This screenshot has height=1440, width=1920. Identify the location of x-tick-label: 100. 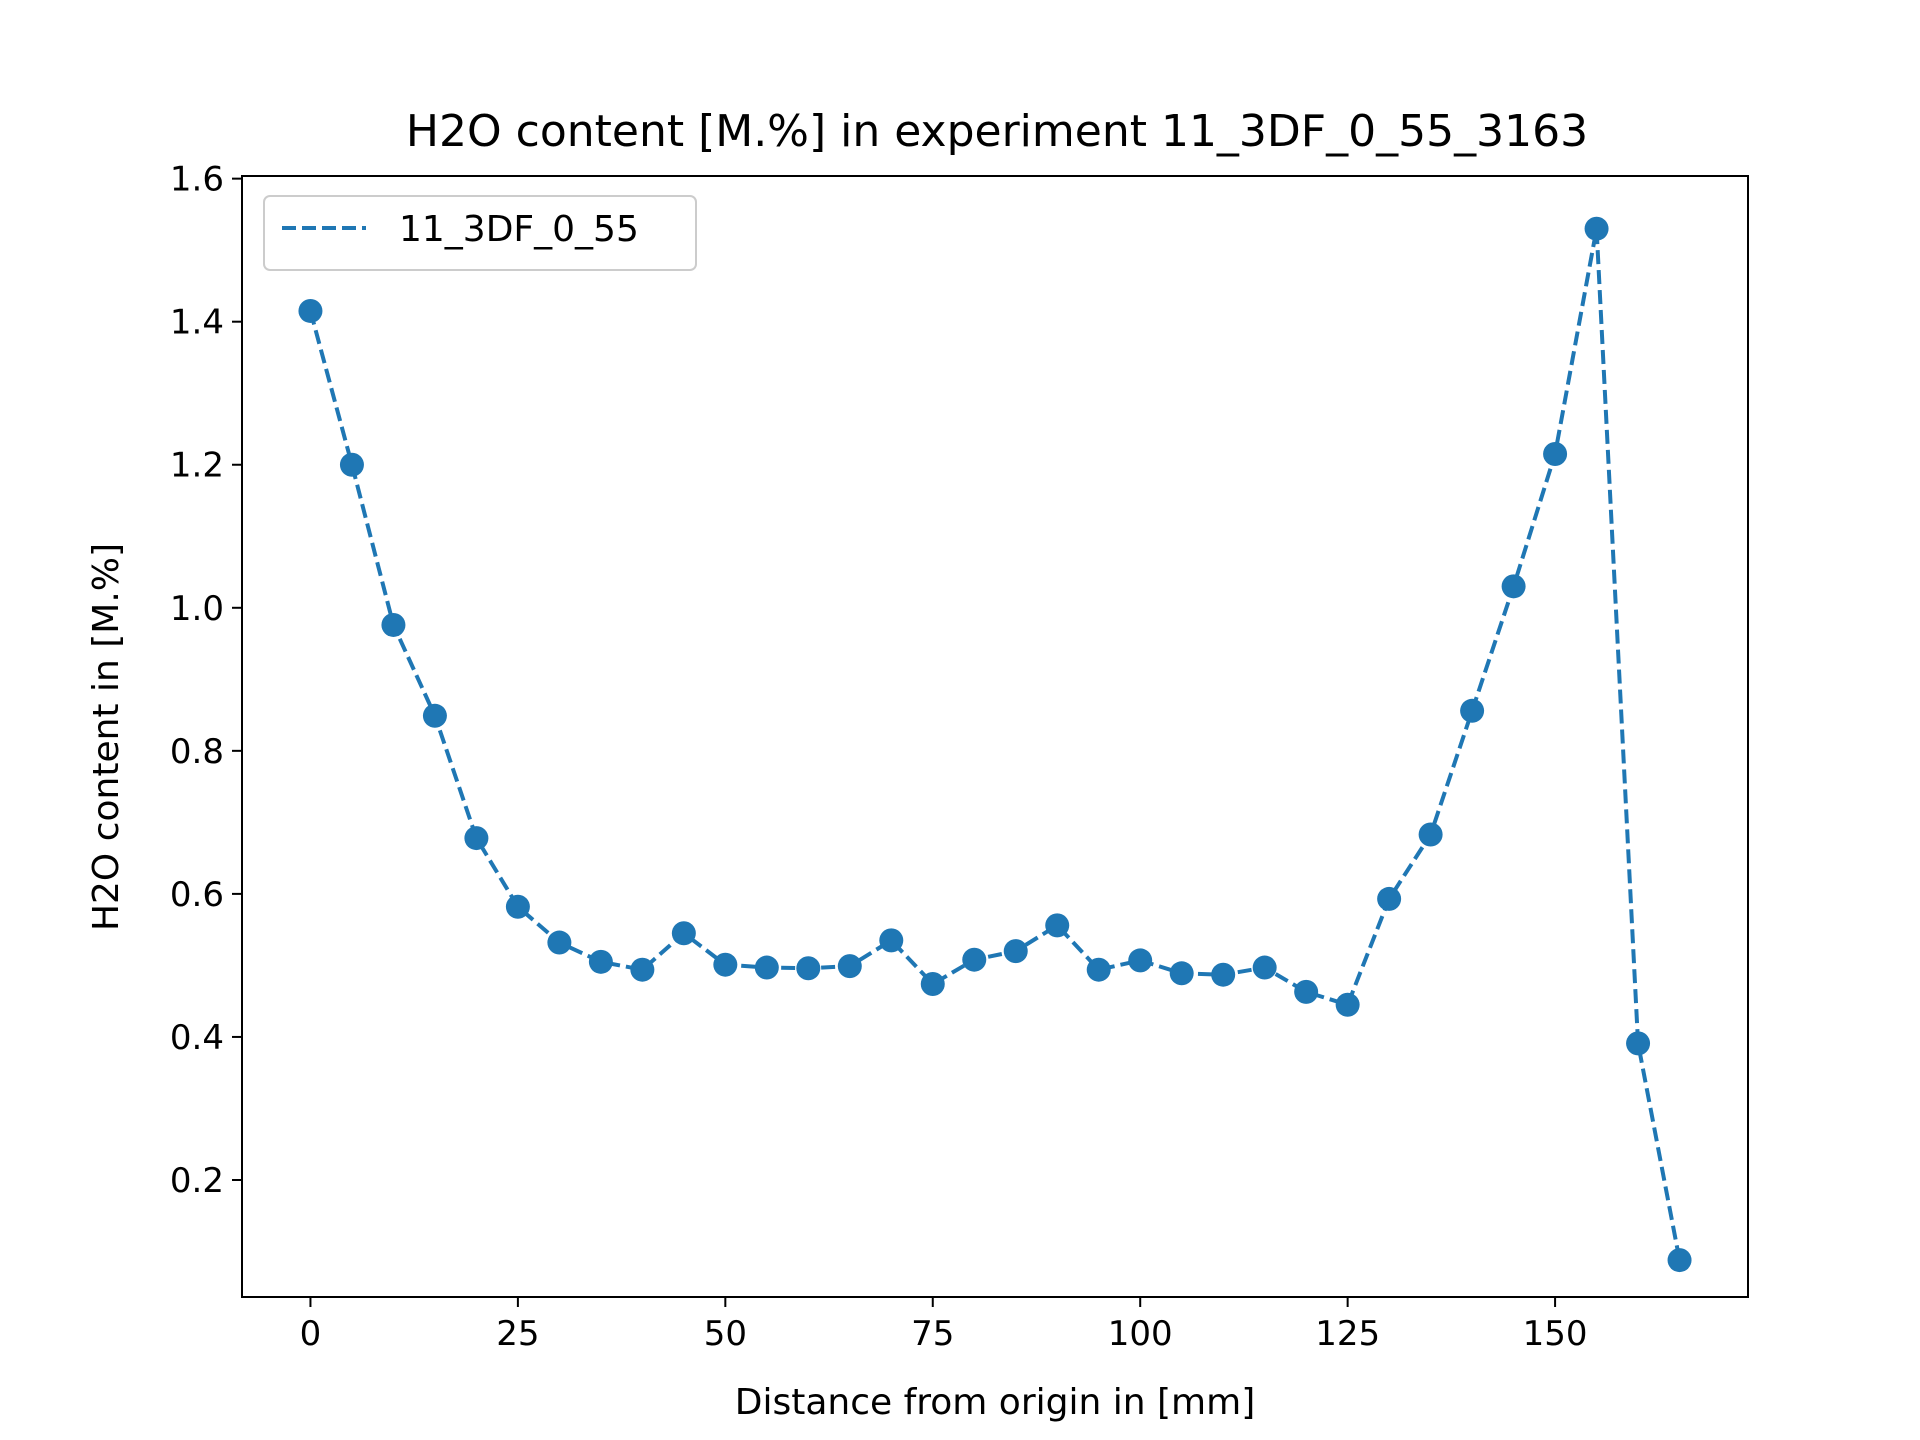
(1140, 1334).